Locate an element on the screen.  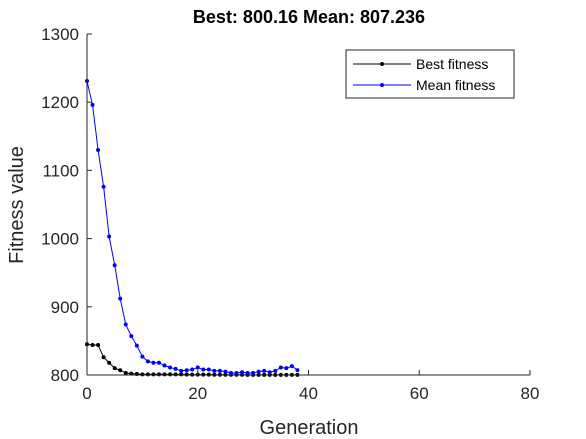
legend-box is located at coordinates (430, 74).